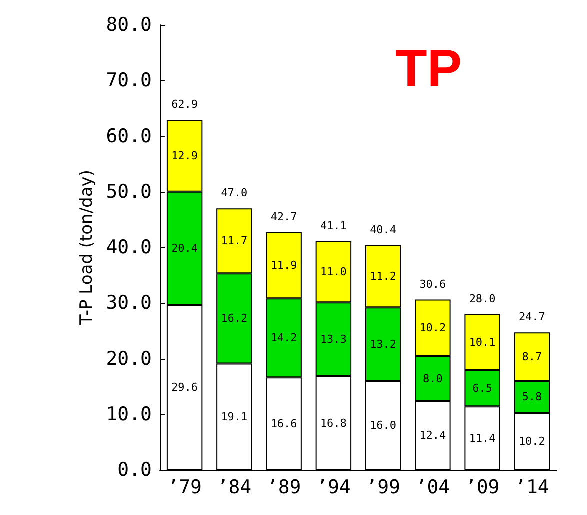 Image resolution: width=587 pixels, height=515 pixels. What do you see at coordinates (383, 425) in the screenshot?
I see `data-label: 16.0` at bounding box center [383, 425].